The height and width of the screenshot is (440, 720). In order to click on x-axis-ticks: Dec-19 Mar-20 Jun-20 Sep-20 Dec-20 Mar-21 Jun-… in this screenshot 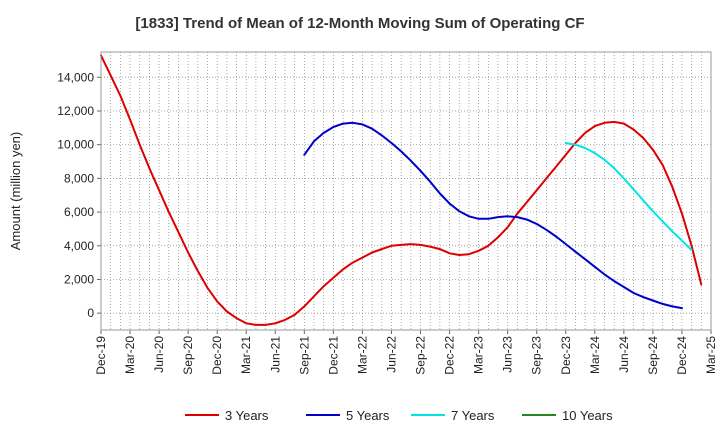, I will do `click(406, 352)`.